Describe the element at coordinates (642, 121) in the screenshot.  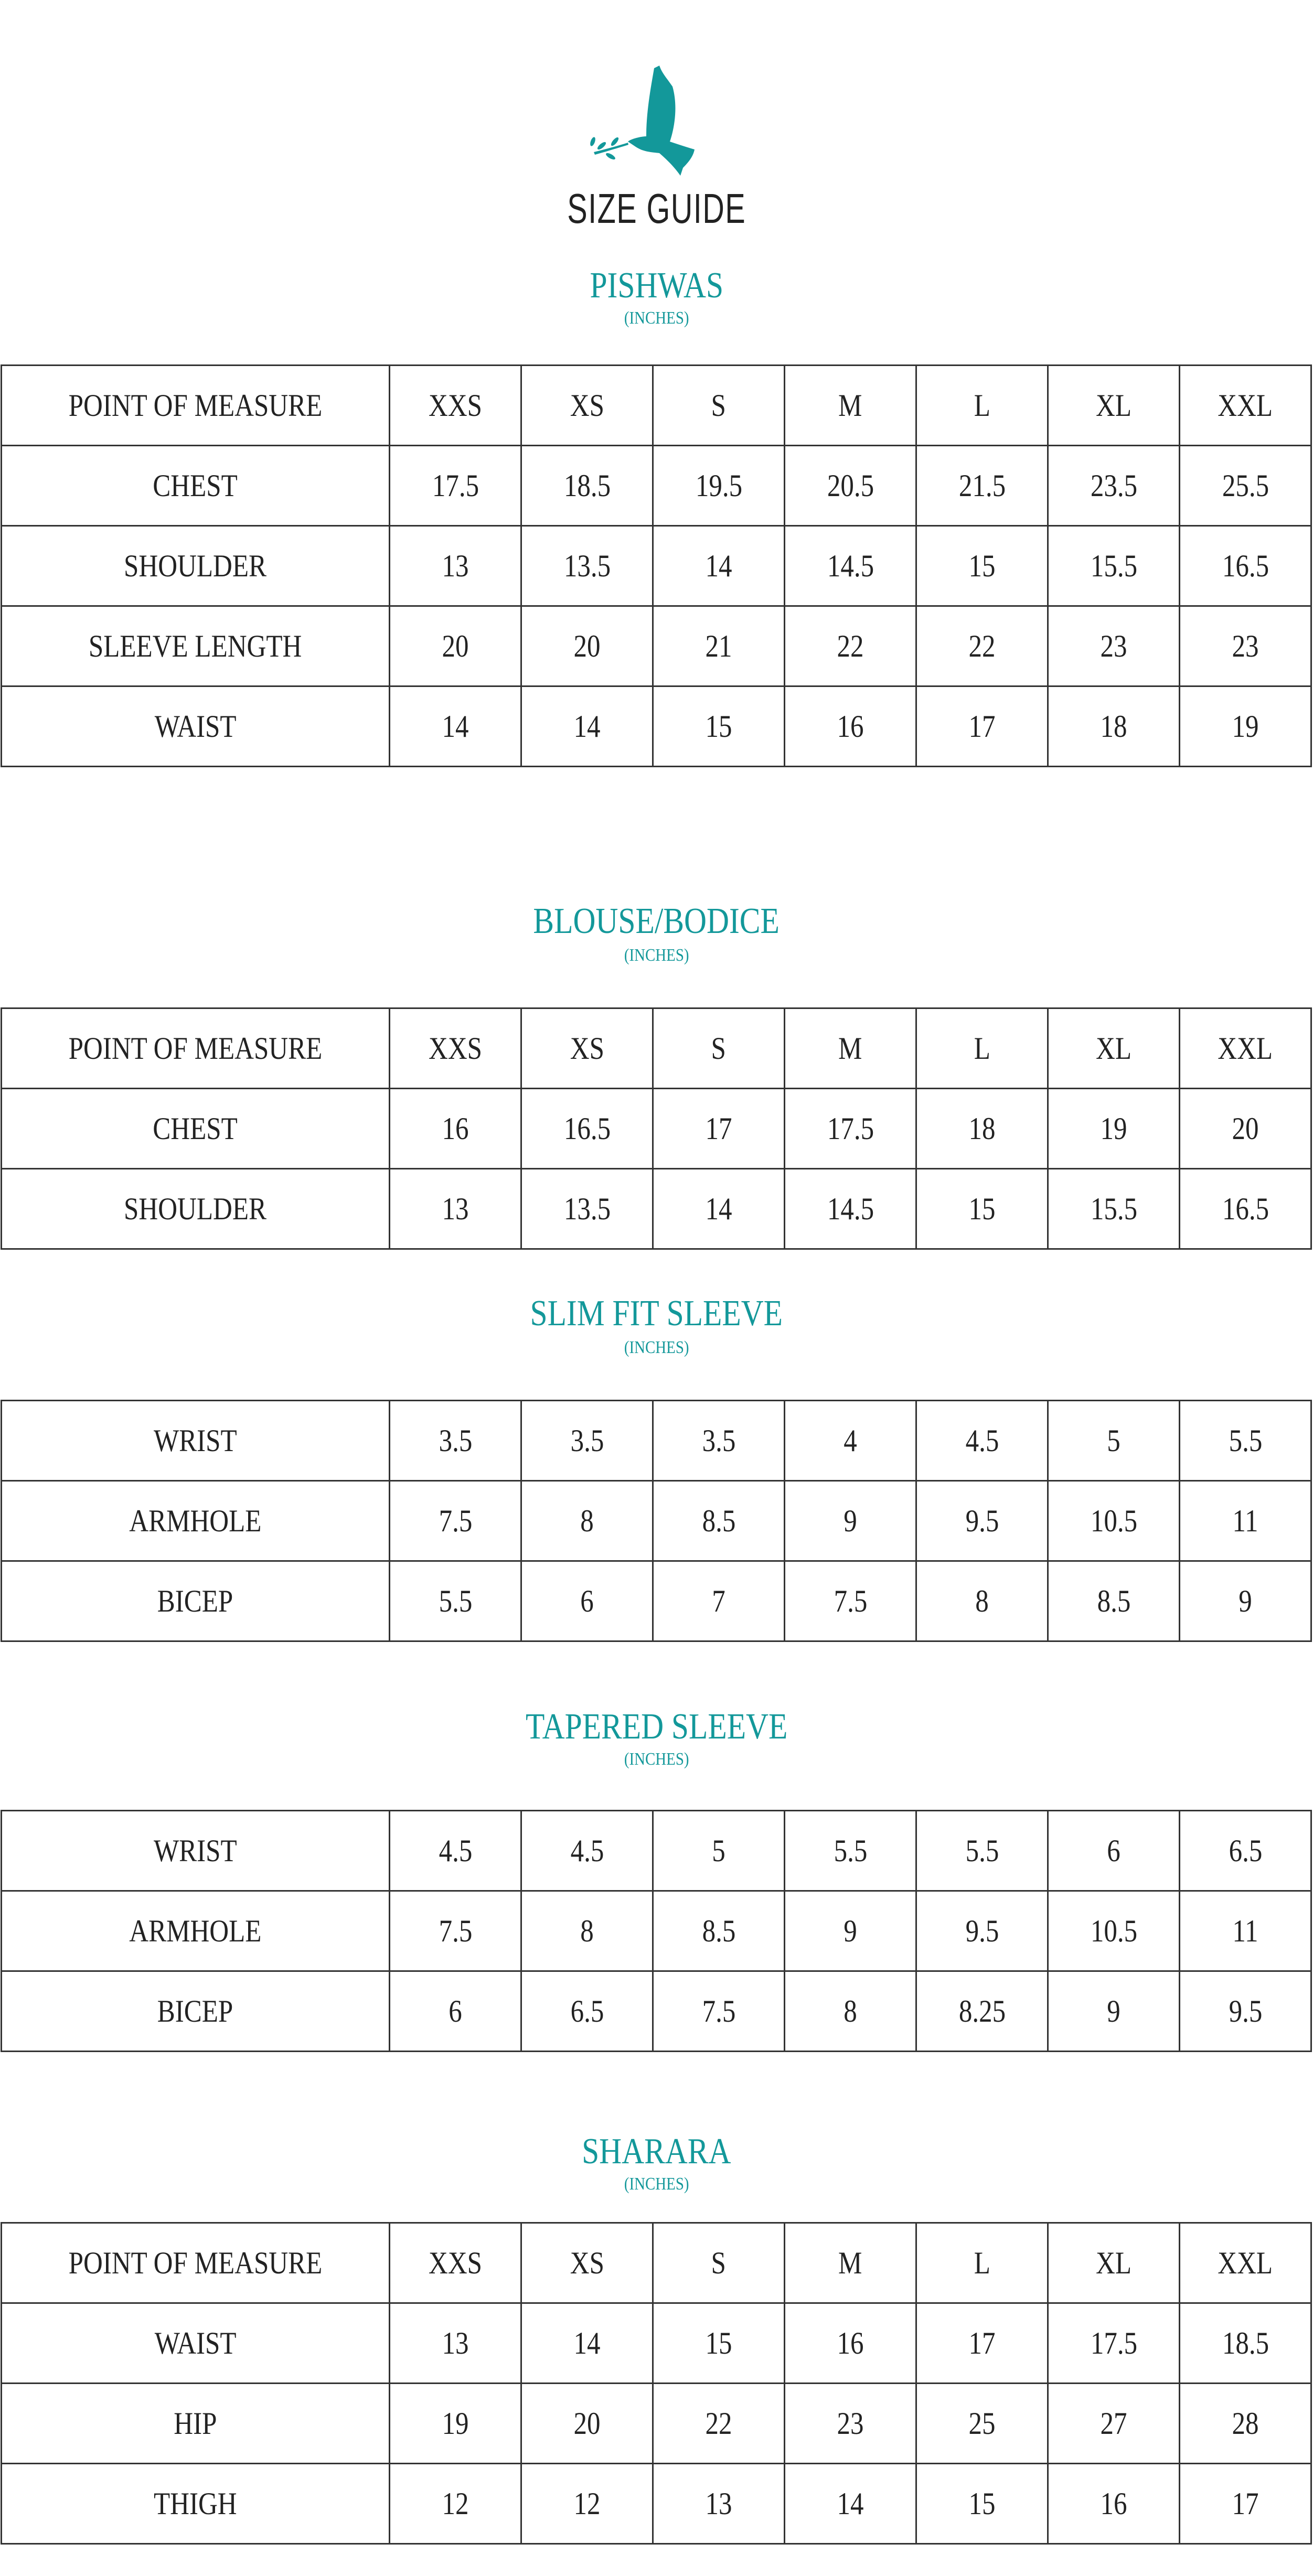
I see `dove-with-olive-branch-icon` at that location.